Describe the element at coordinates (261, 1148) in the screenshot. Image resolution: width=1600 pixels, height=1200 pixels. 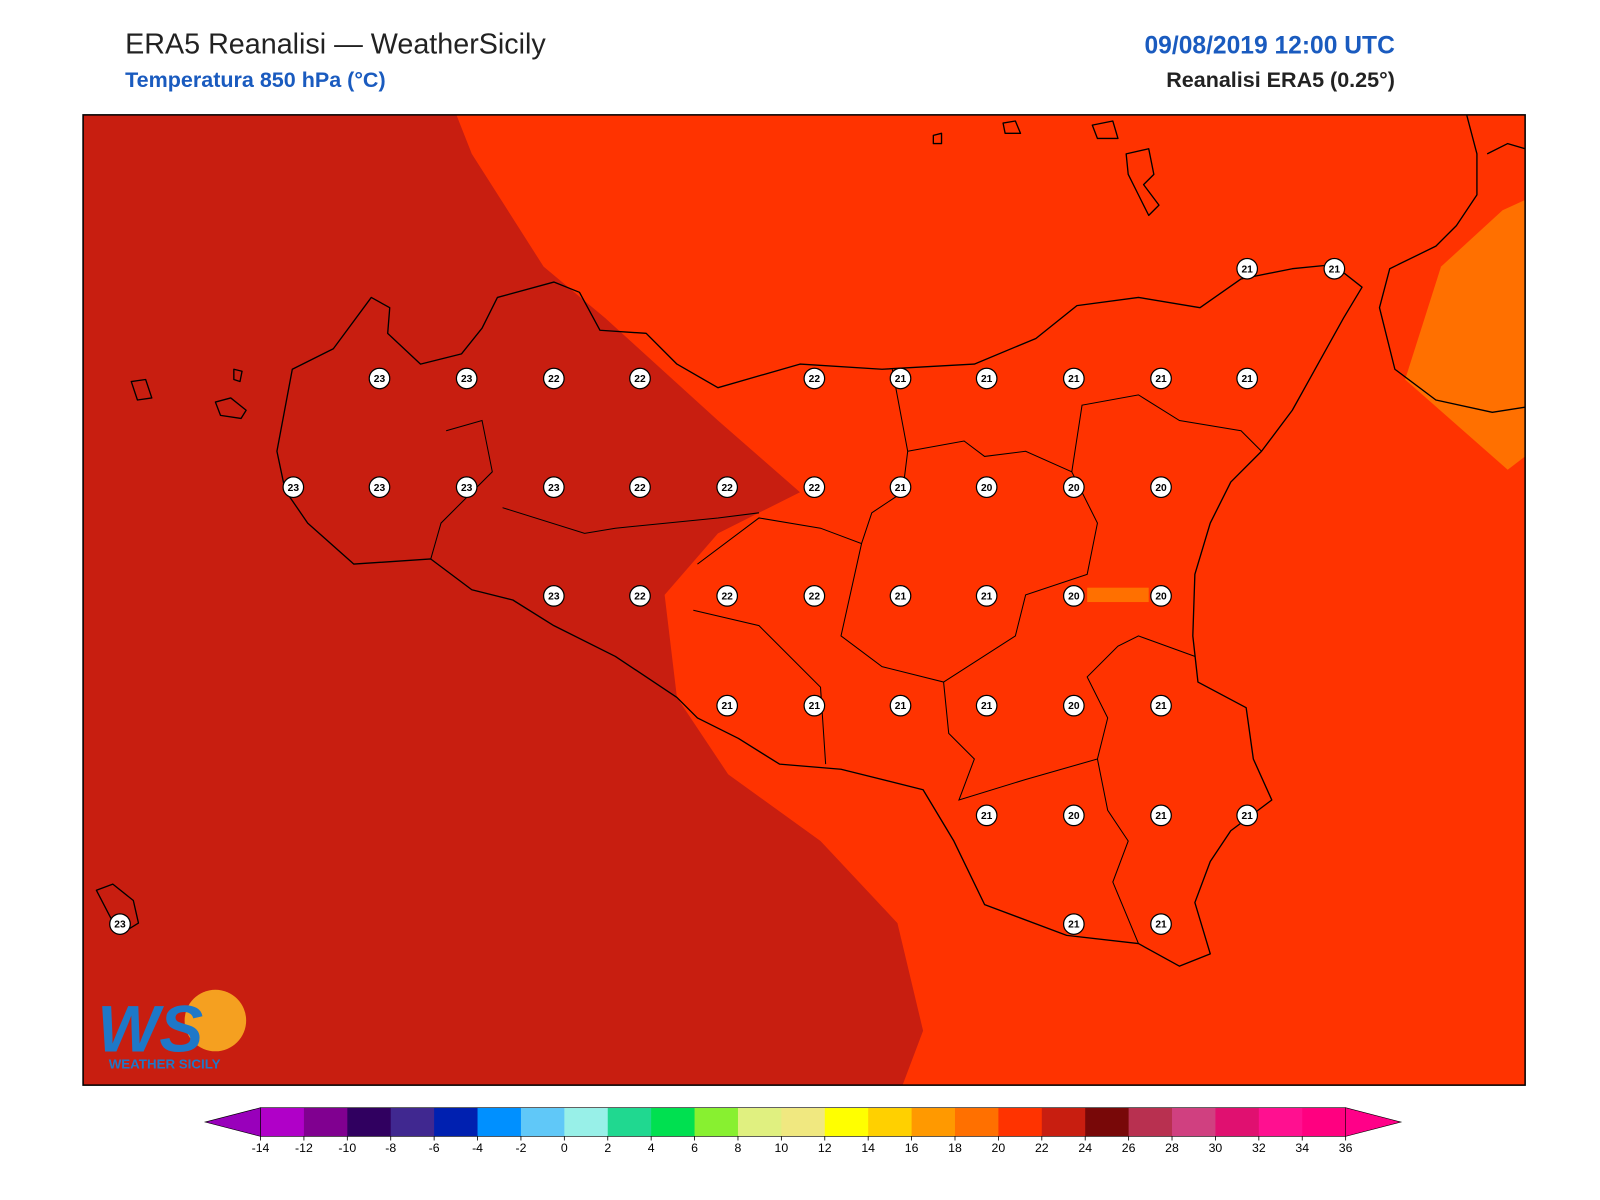
I see `colorbar-tick-label: -14` at that location.